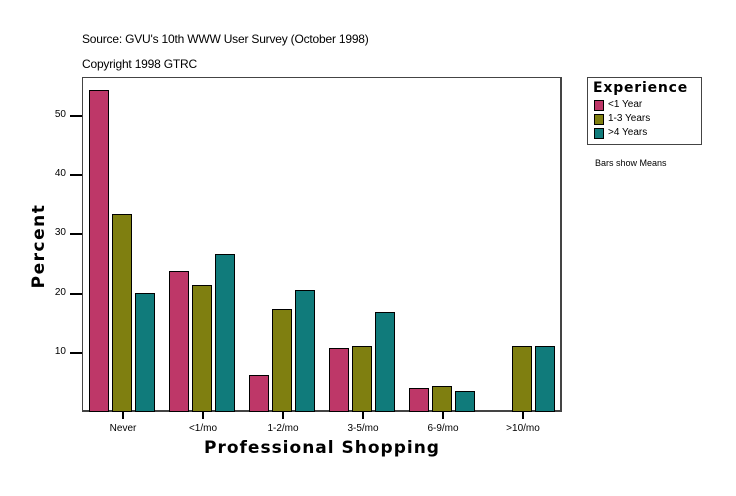 The height and width of the screenshot is (496, 736). Describe the element at coordinates (123, 428) in the screenshot. I see `x-tick-label: Never` at that location.